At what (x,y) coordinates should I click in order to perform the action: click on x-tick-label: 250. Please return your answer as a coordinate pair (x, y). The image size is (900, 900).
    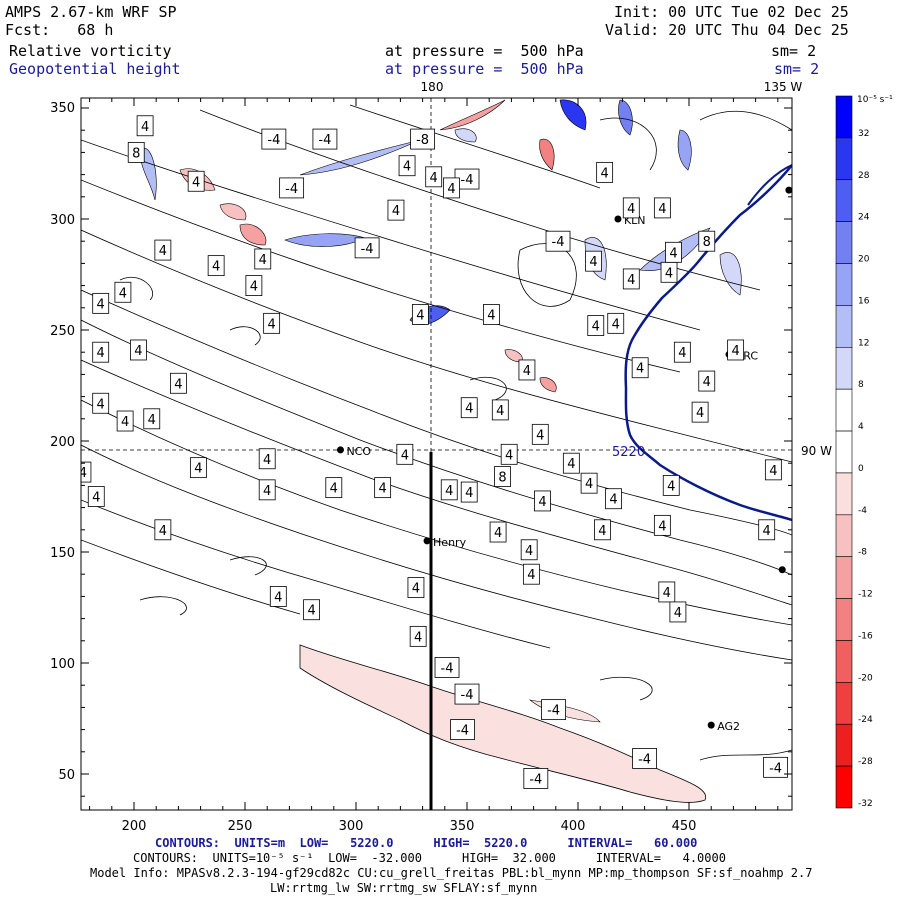
    Looking at the image, I should click on (240, 826).